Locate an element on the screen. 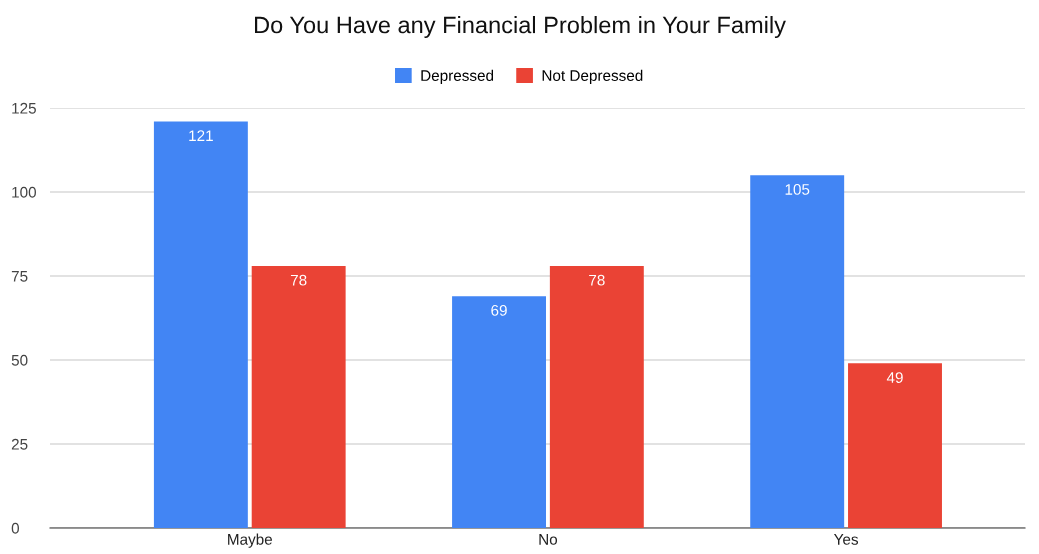 This screenshot has width=1039, height=554. data-label: 49 is located at coordinates (894, 377).